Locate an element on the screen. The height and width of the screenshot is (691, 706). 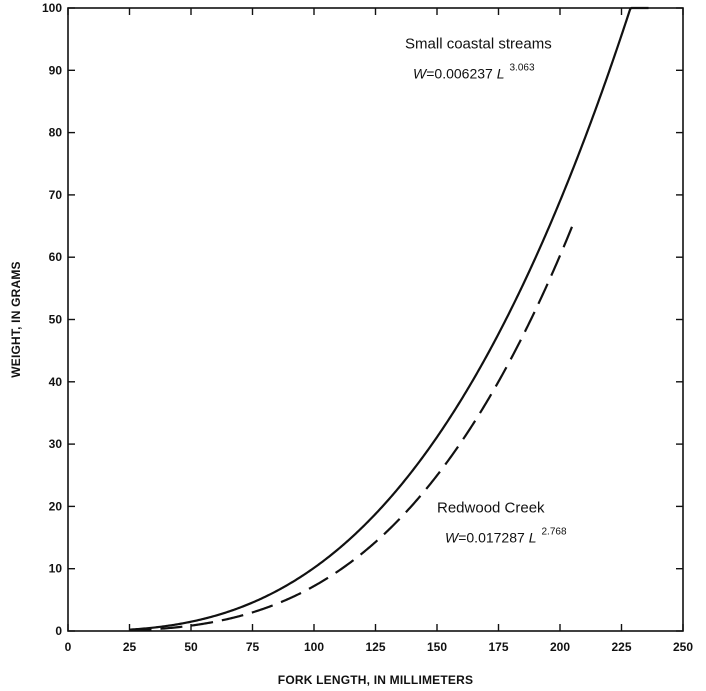
y-tick-label: 0 is located at coordinates (58, 631).